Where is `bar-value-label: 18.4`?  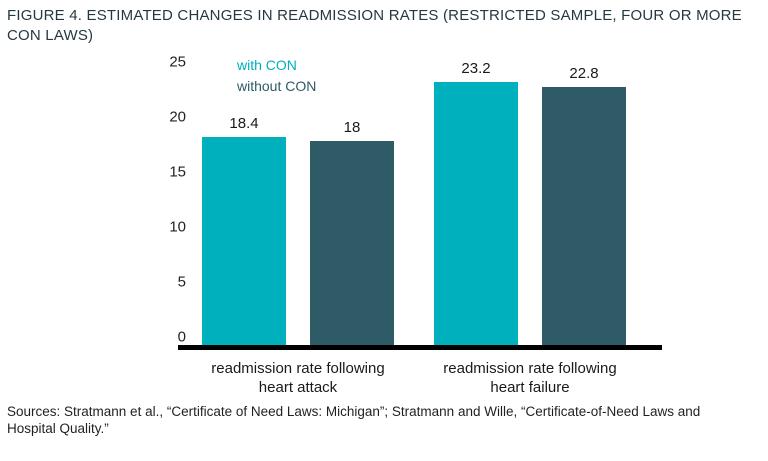
bar-value-label: 18.4 is located at coordinates (244, 123).